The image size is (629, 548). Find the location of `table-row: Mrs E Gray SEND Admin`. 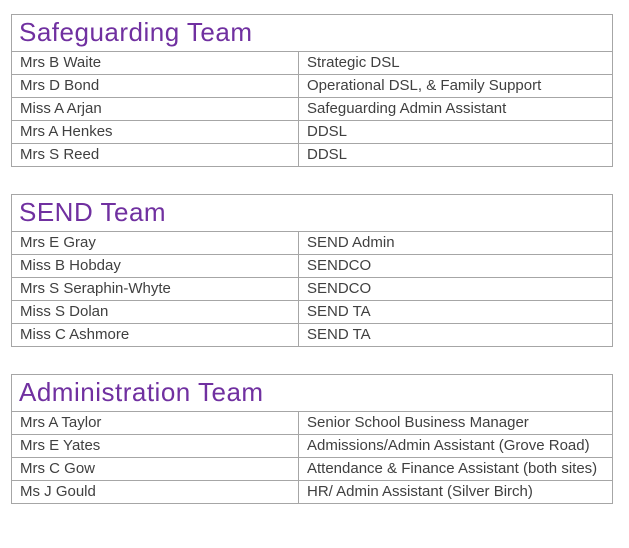

table-row: Mrs E Gray SEND Admin is located at coordinates (312, 243).